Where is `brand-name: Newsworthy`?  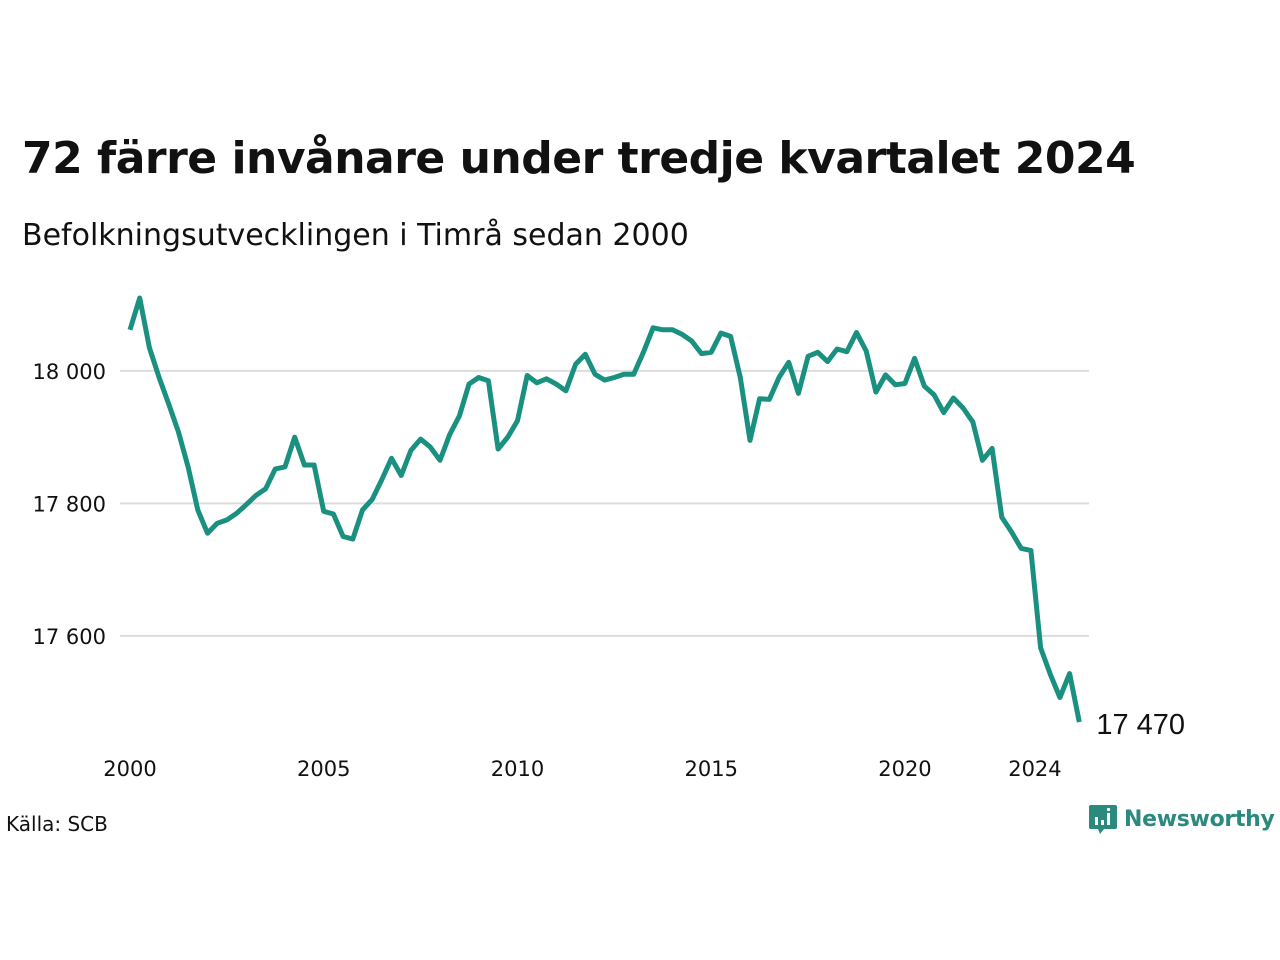 brand-name: Newsworthy is located at coordinates (1199, 819).